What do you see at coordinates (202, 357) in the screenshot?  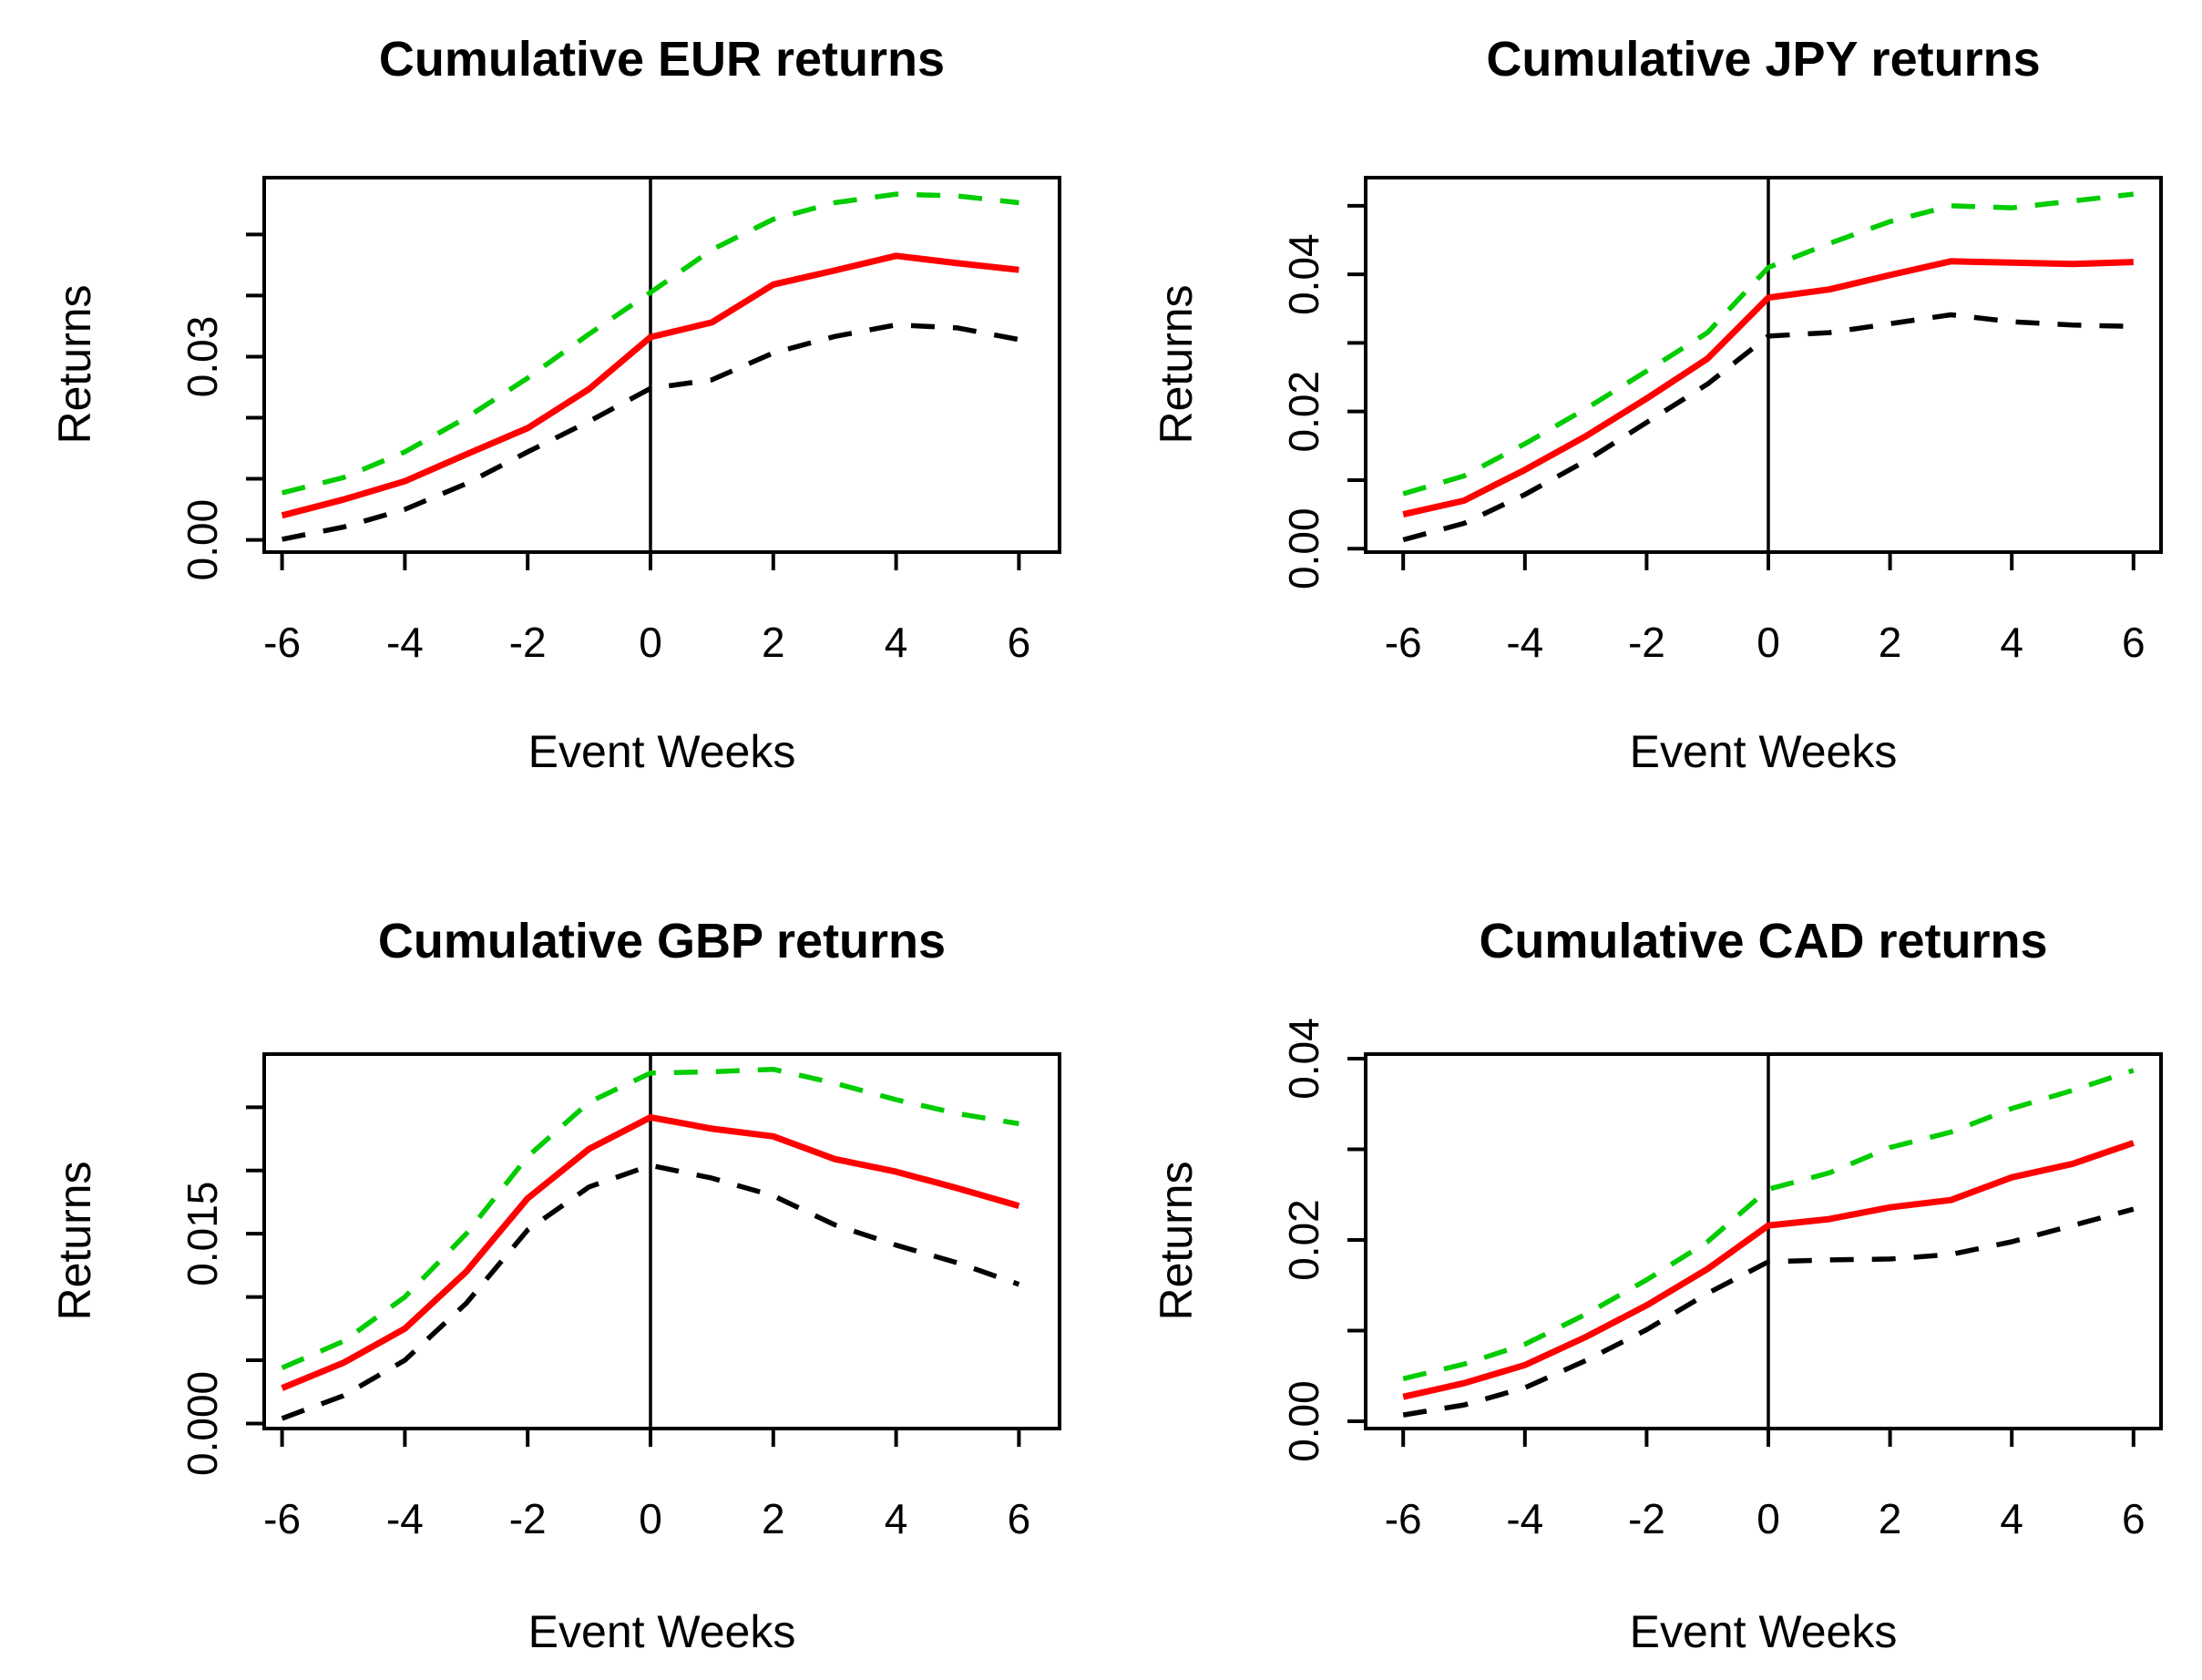 I see `y-axis-tick-label: 0.03` at bounding box center [202, 357].